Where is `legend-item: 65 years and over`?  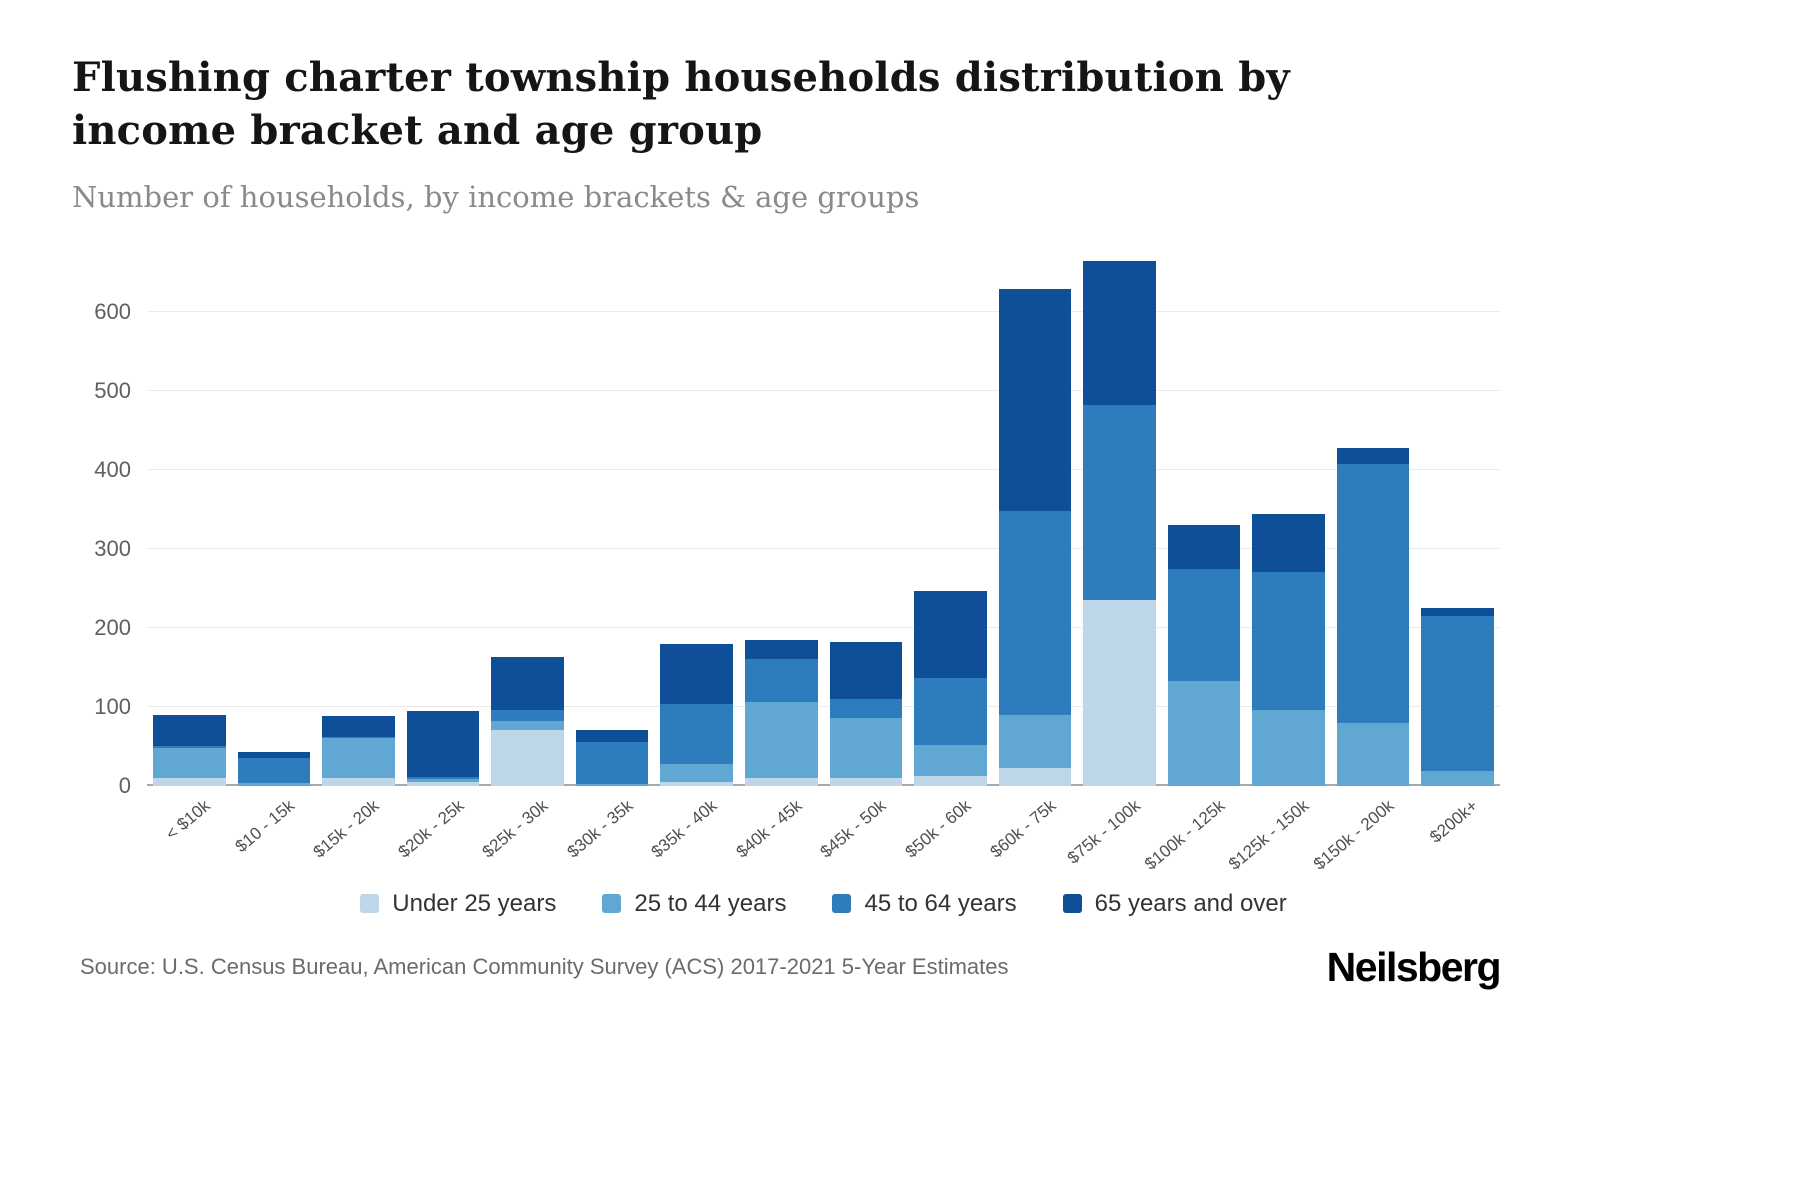
legend-item: 65 years and over is located at coordinates (1174, 903).